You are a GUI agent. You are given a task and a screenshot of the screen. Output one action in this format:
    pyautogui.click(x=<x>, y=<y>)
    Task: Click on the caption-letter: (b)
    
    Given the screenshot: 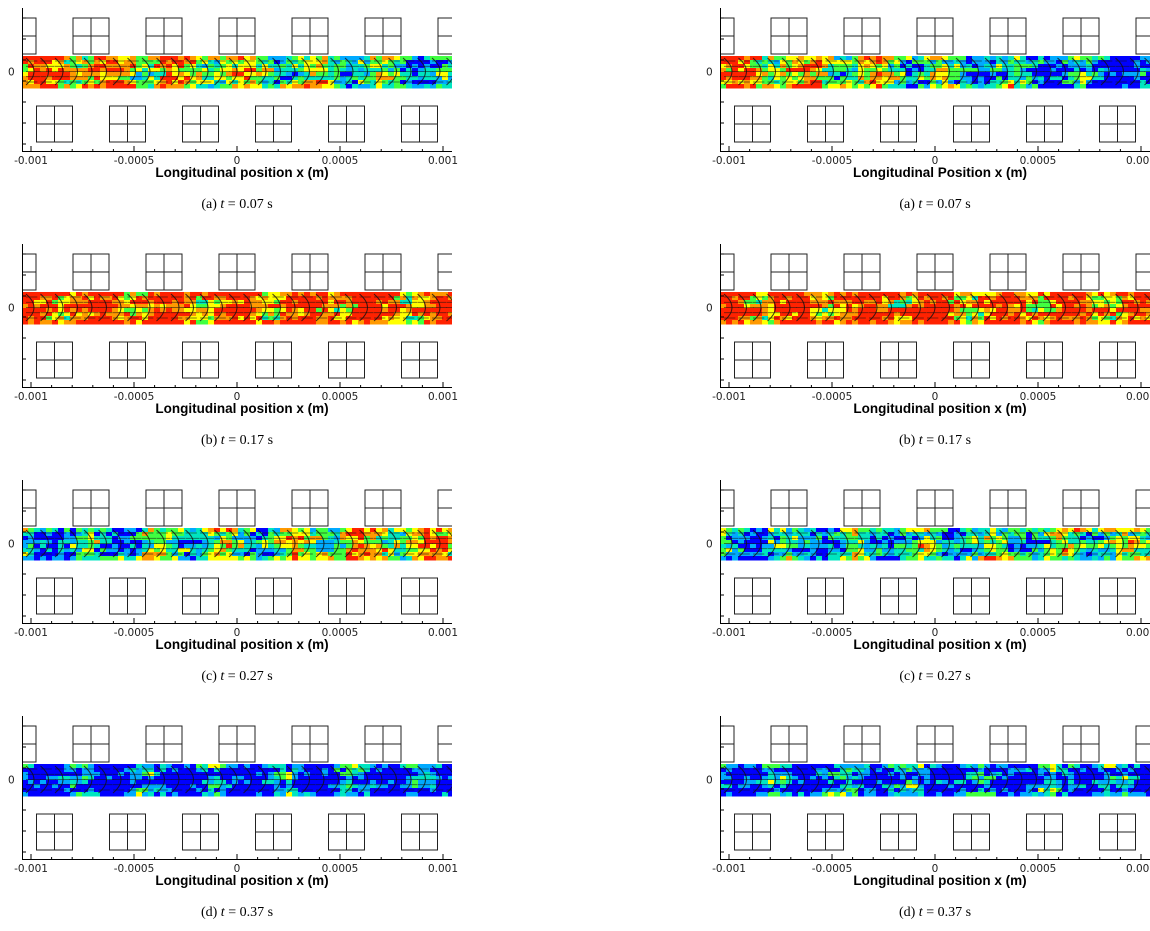 What is the action you would take?
    pyautogui.click(x=210, y=440)
    